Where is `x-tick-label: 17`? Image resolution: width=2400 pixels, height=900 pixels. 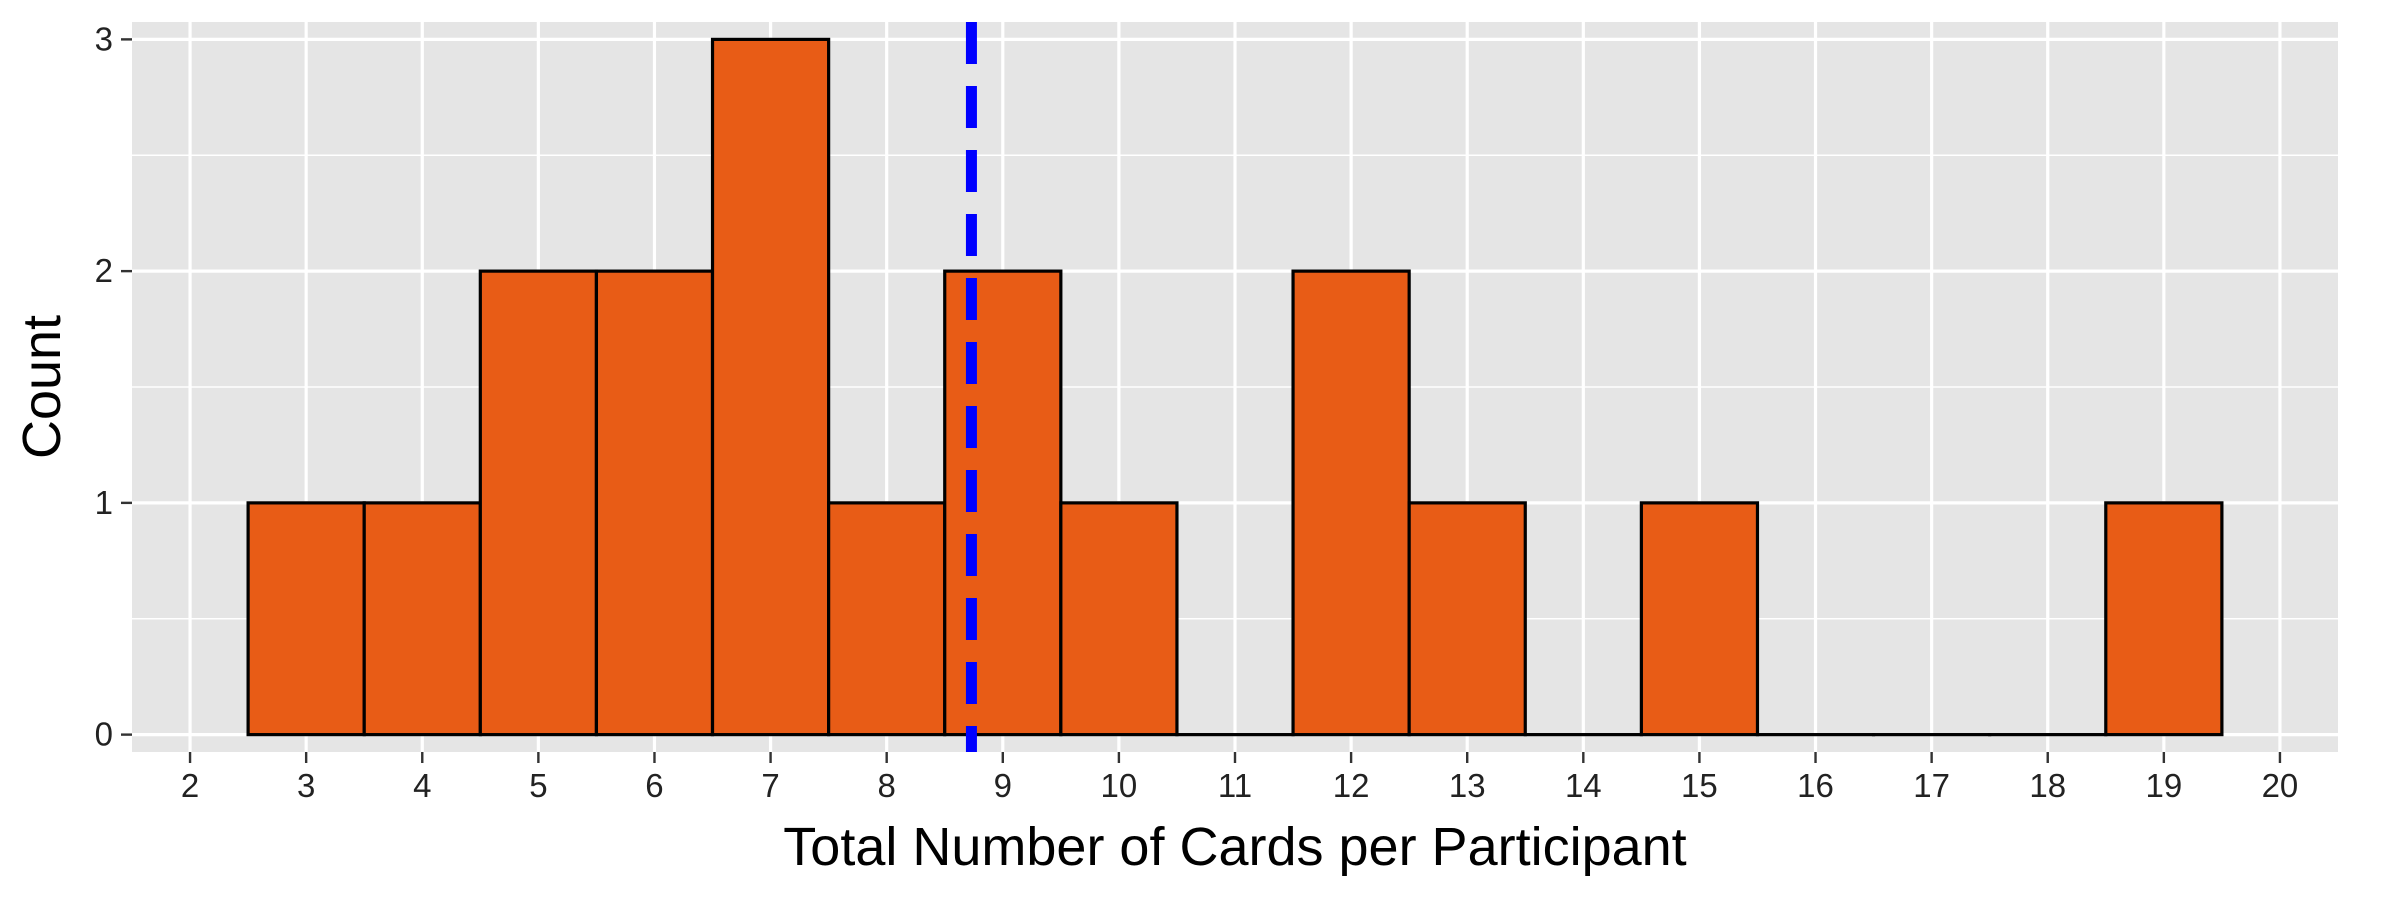 x-tick-label: 17 is located at coordinates (1931, 785).